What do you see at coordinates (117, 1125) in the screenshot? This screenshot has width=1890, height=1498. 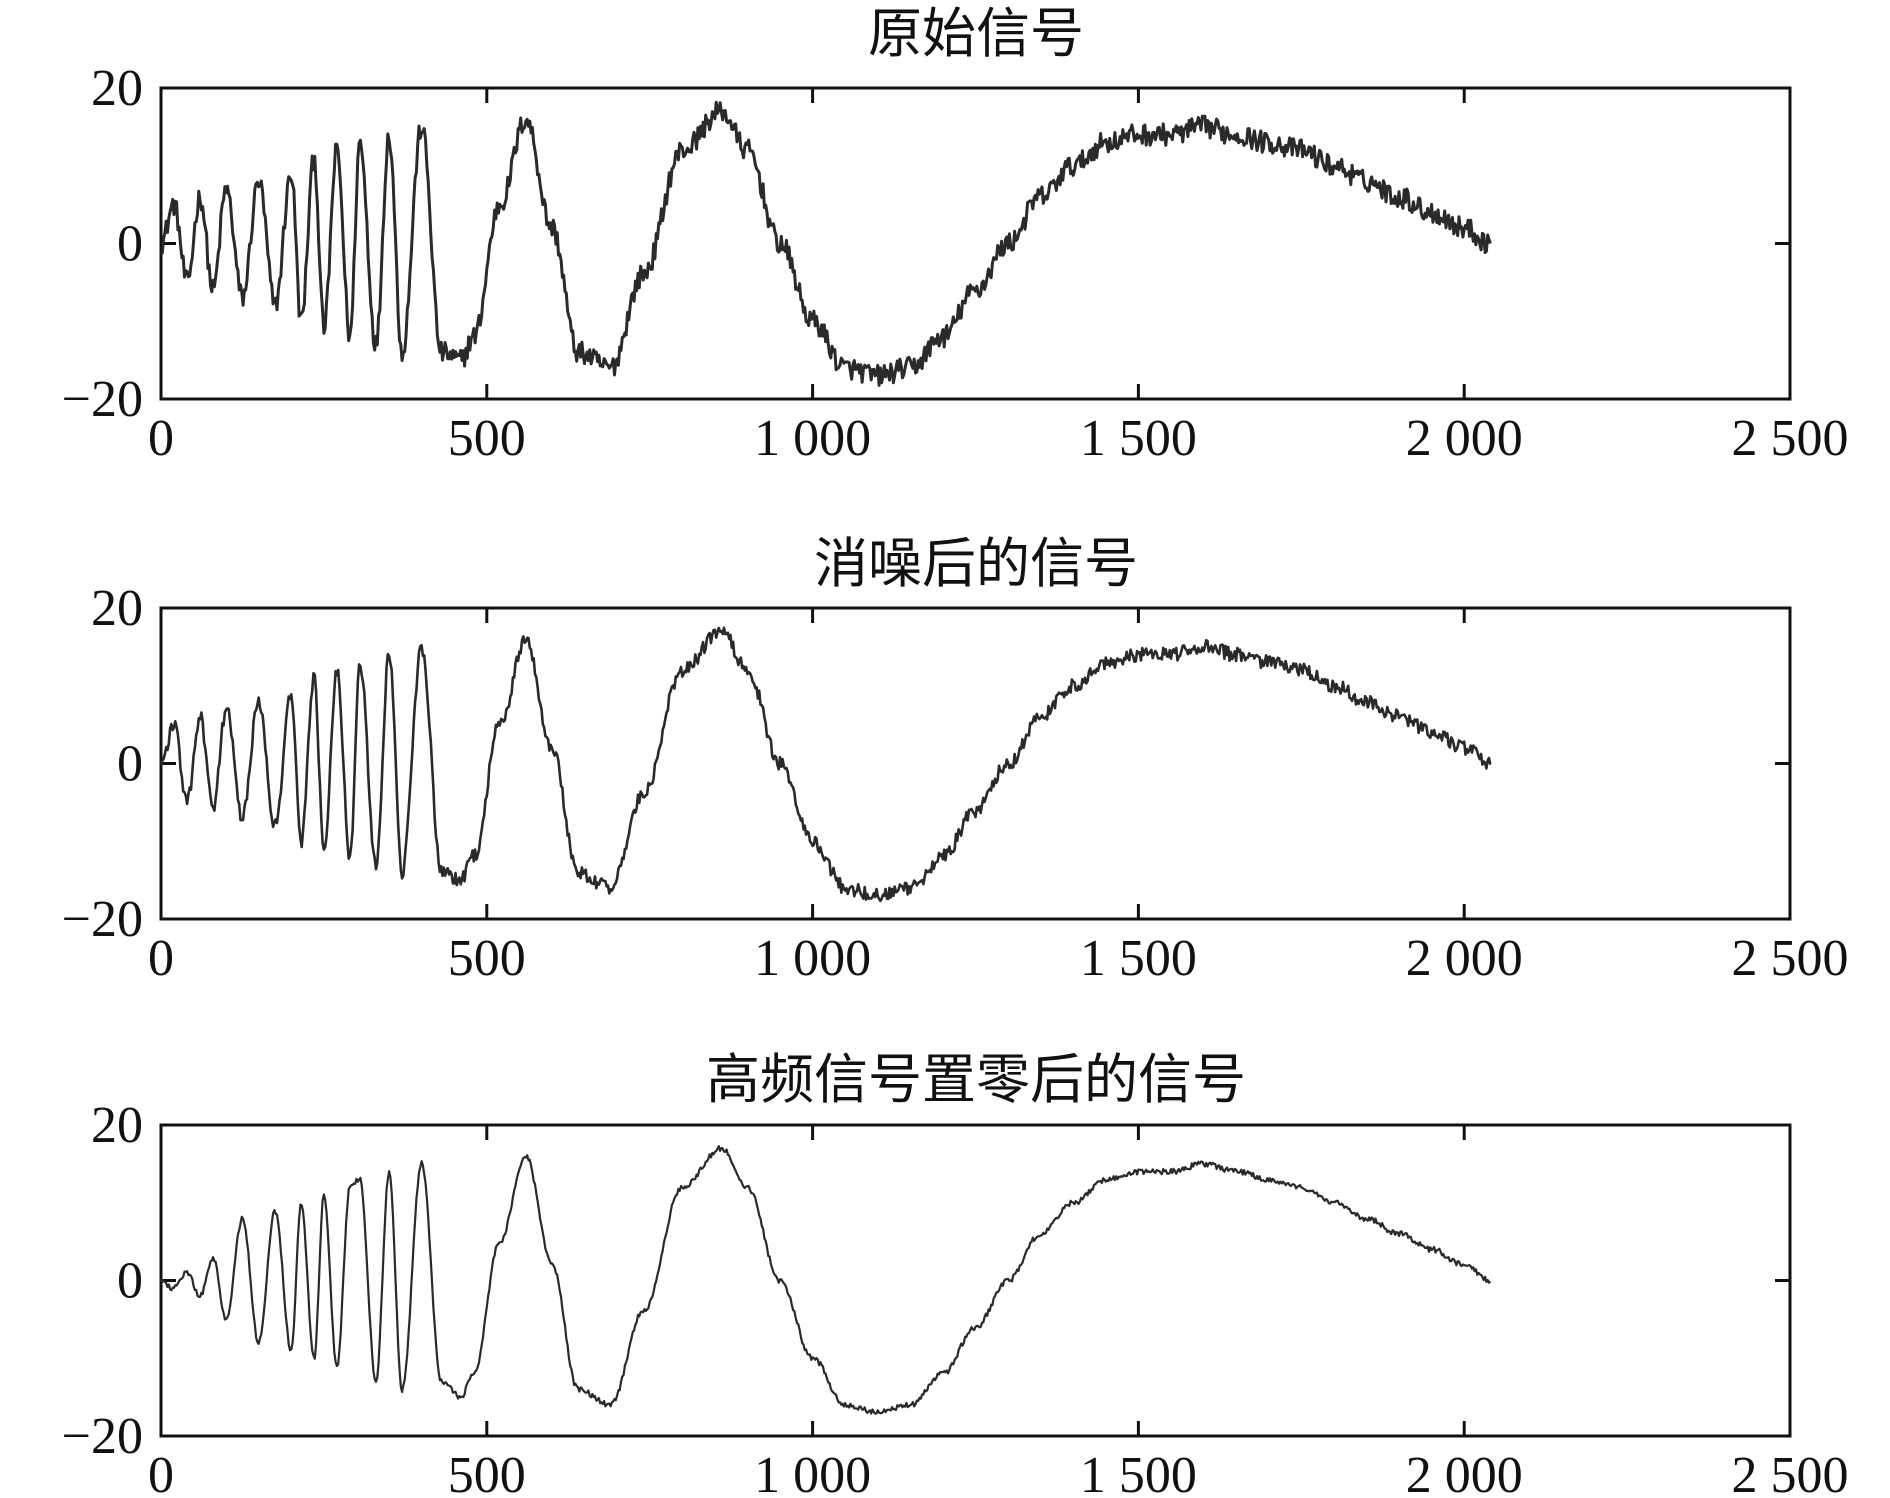 I see `subplot-3-ytick-label-2: 20` at bounding box center [117, 1125].